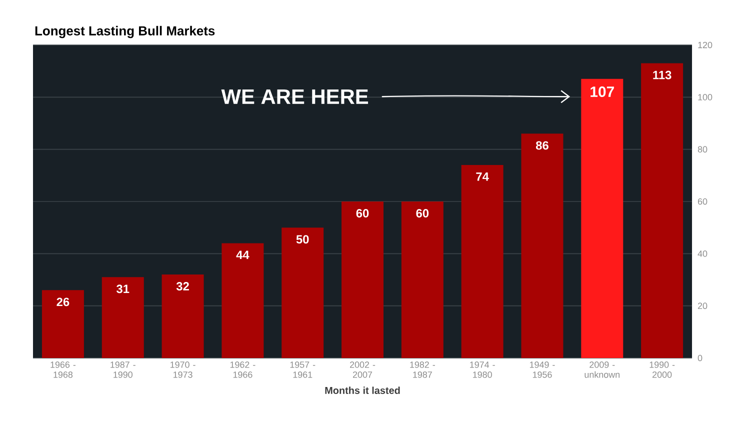 The height and width of the screenshot is (422, 750). Describe the element at coordinates (542, 145) in the screenshot. I see `data-label: 86` at that location.